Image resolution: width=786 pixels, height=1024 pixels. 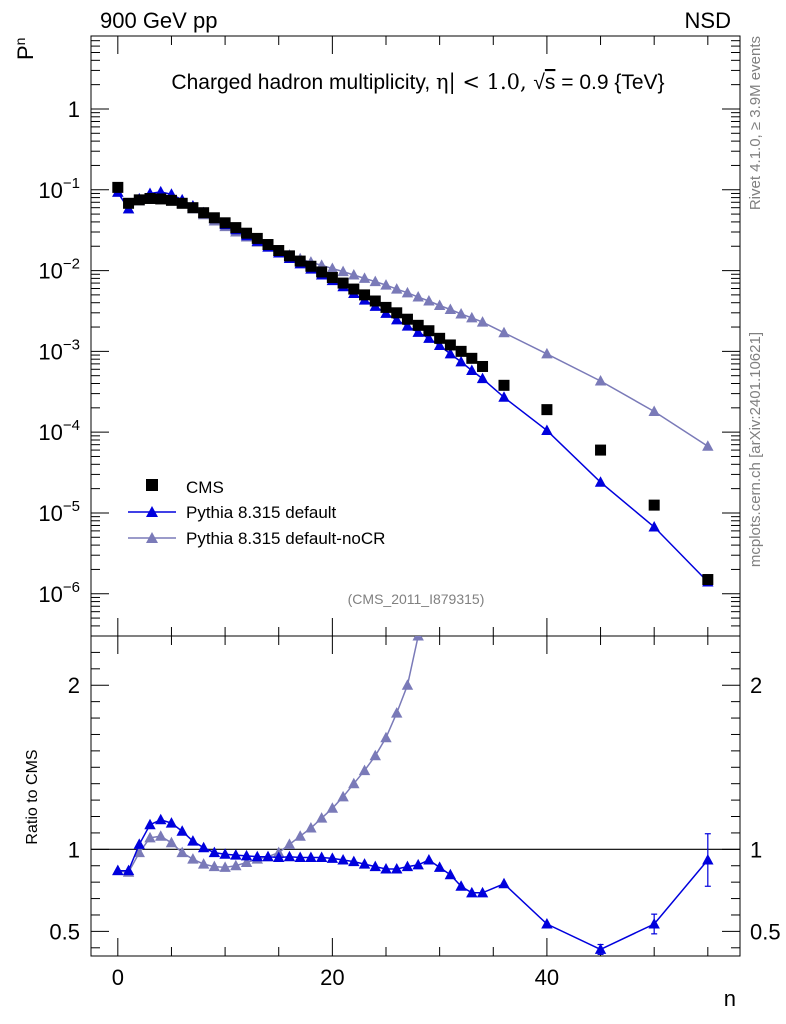 I want to click on x-tick-label: 40, so click(x=547, y=977).